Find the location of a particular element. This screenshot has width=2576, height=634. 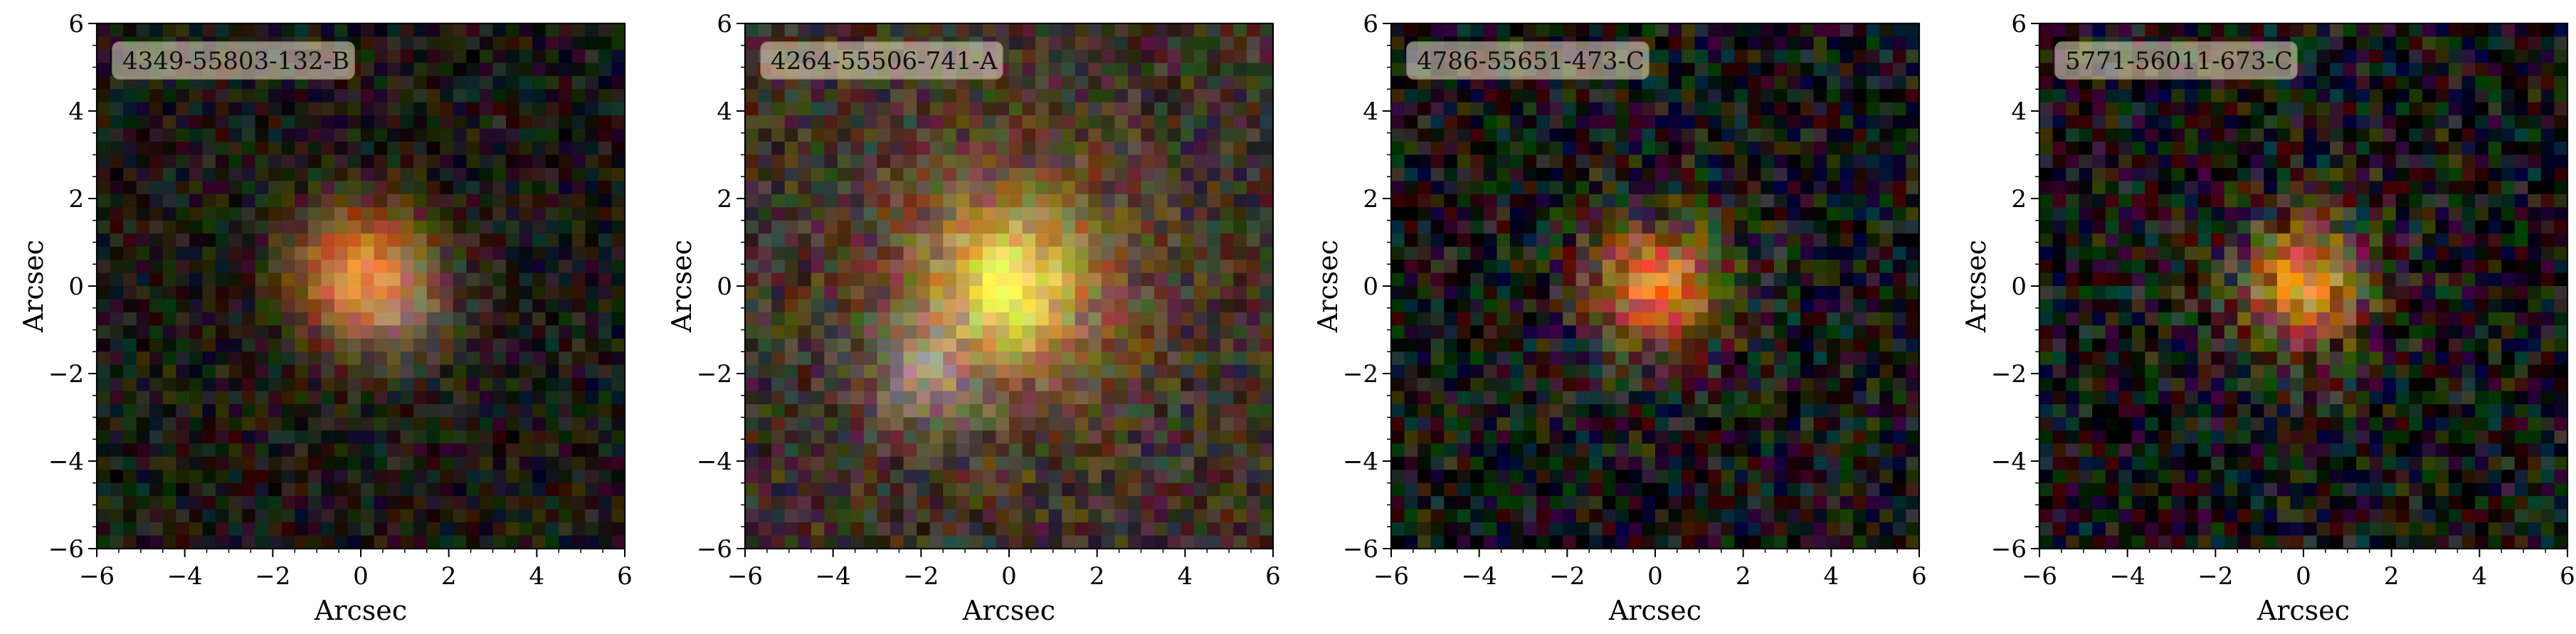

id-label-box: 4264-55506-741-A is located at coordinates (882, 60).